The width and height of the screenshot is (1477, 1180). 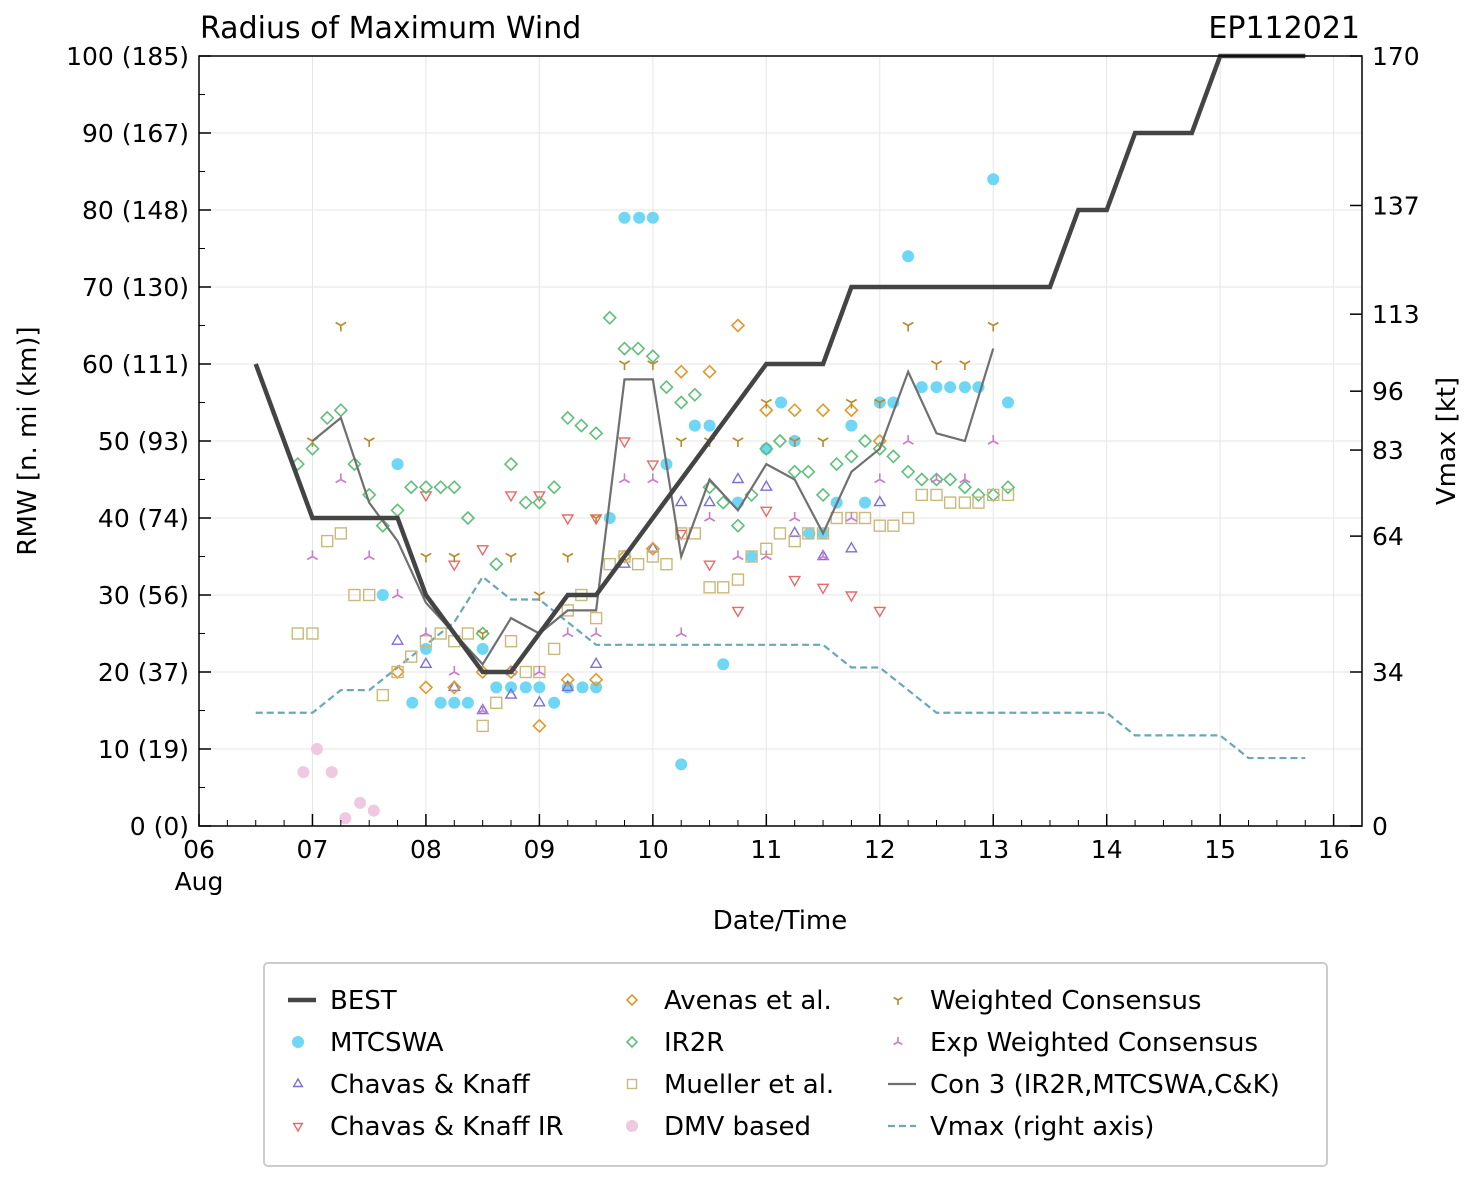 What do you see at coordinates (199, 881) in the screenshot?
I see `x-tick-sublabel: Aug` at bounding box center [199, 881].